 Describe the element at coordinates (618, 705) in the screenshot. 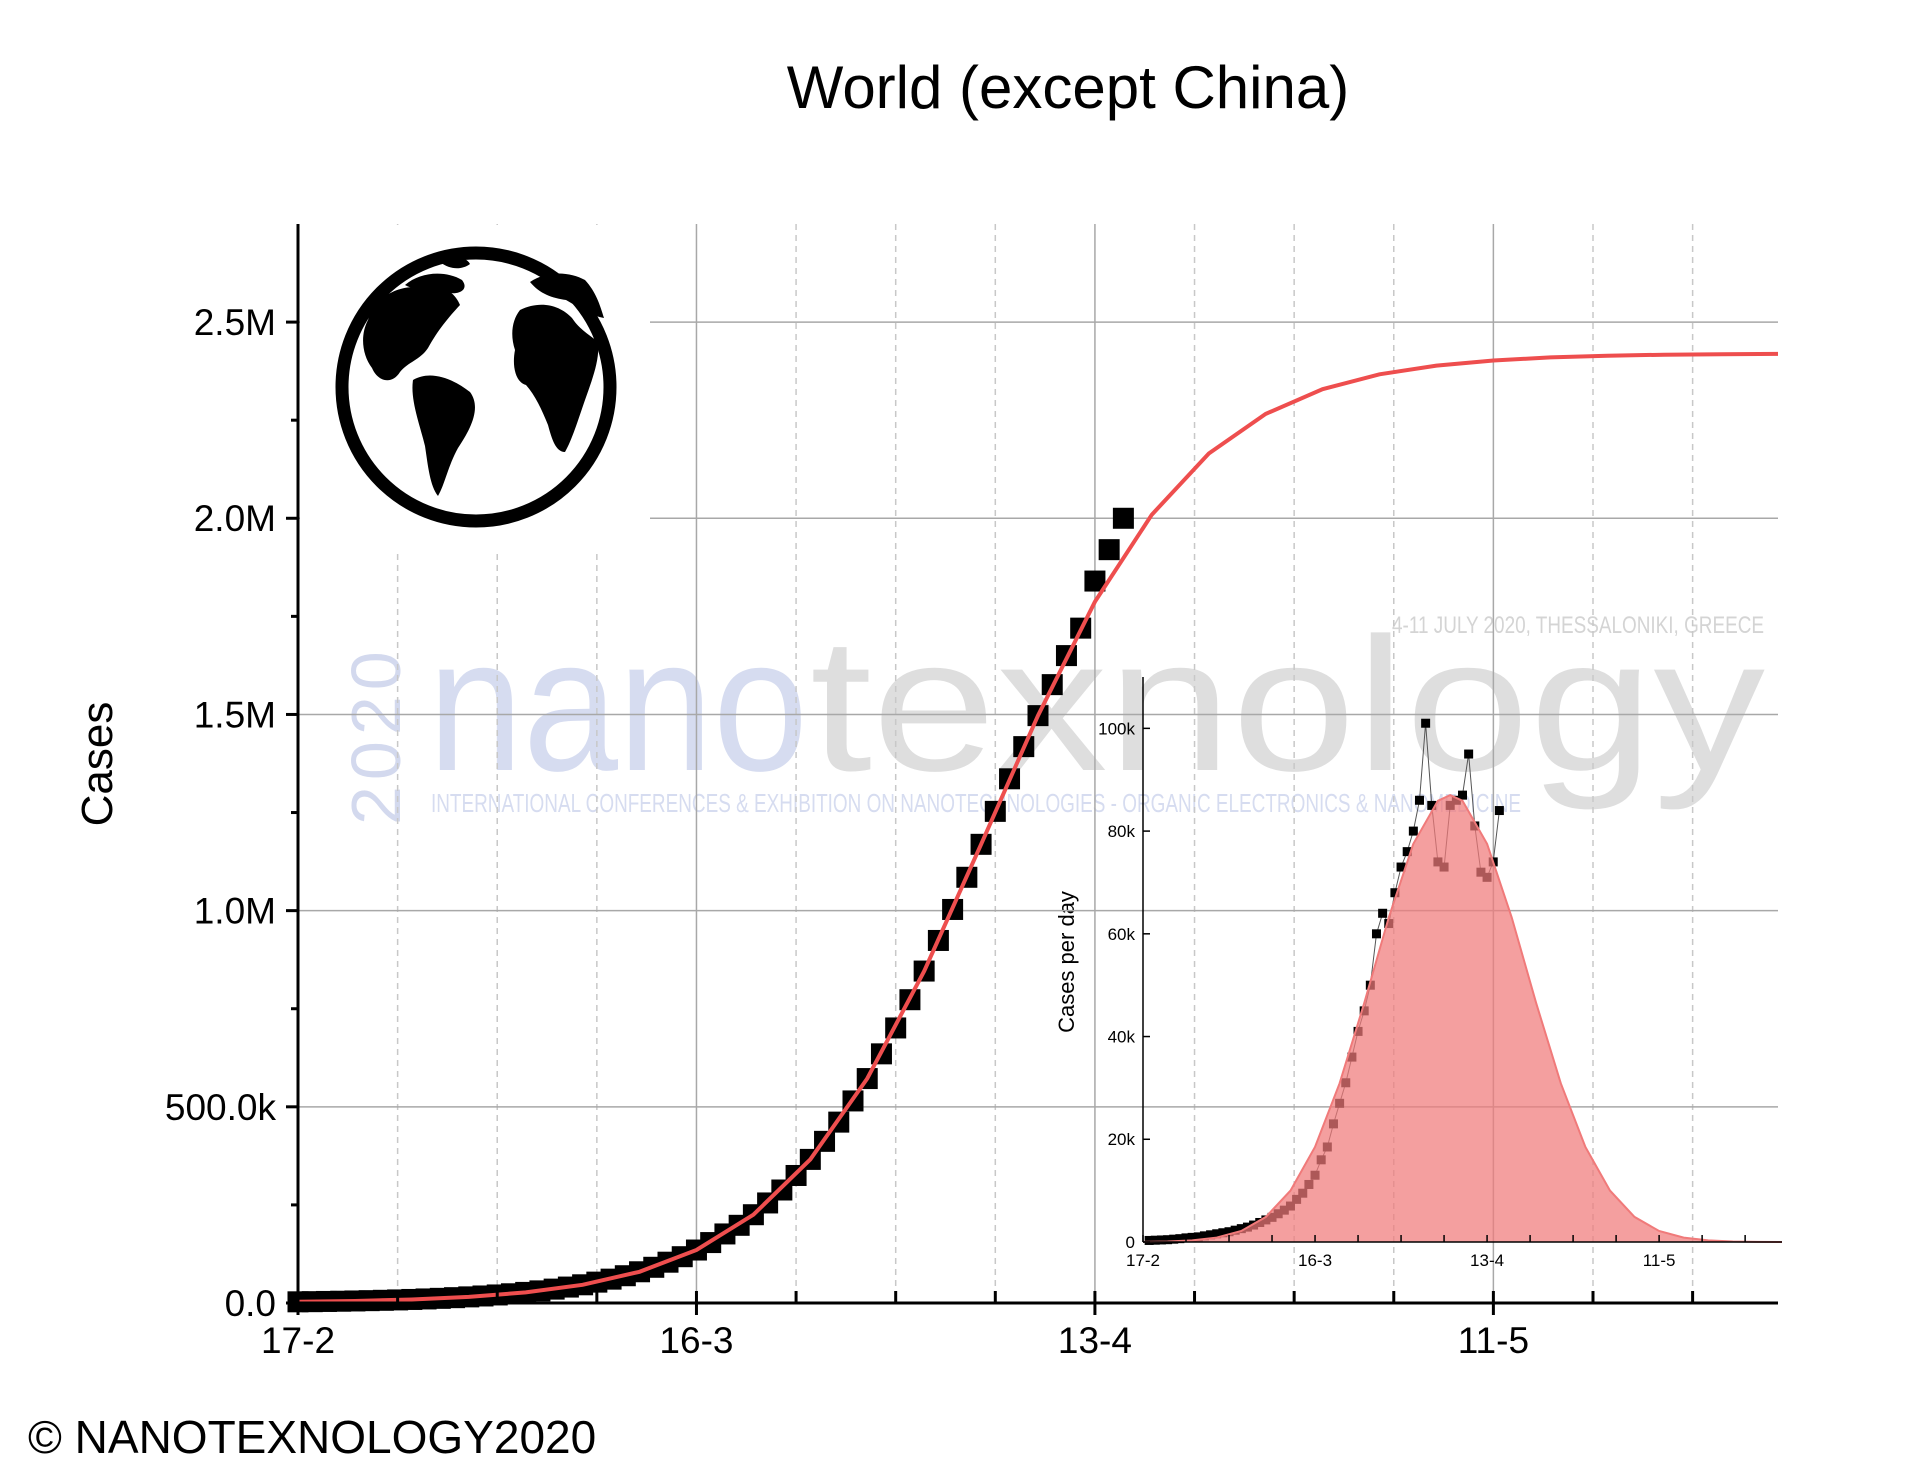

I see `watermark-nano: nano` at that location.